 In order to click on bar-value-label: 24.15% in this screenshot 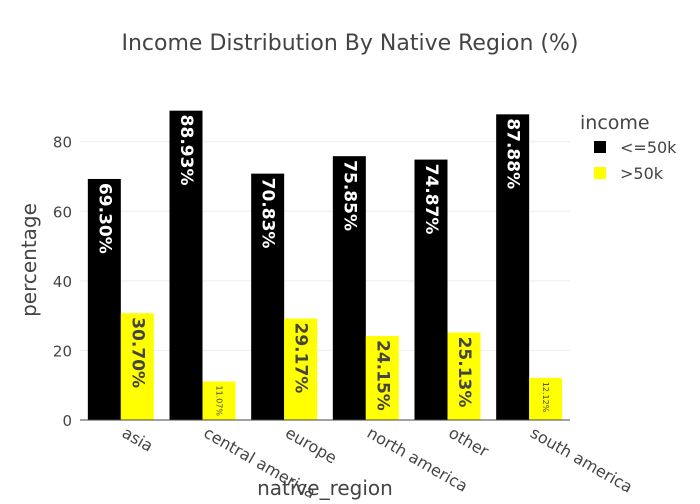, I will do `click(382, 375)`.